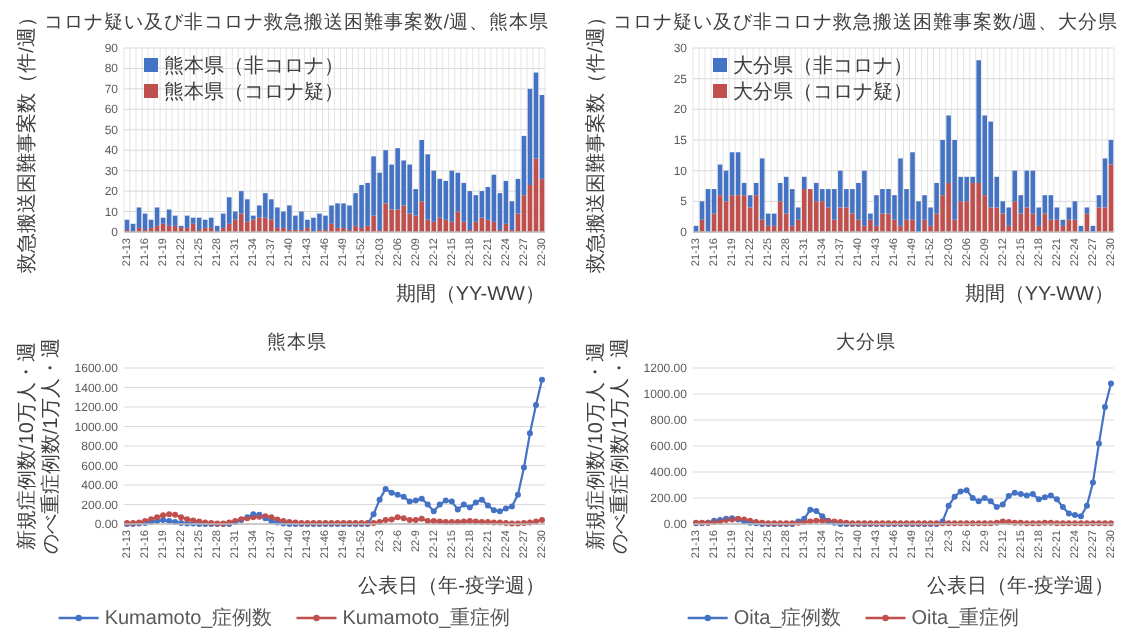  What do you see at coordinates (426, 618) in the screenshot?
I see `legend-label: Kumamoto_重症例` at bounding box center [426, 618].